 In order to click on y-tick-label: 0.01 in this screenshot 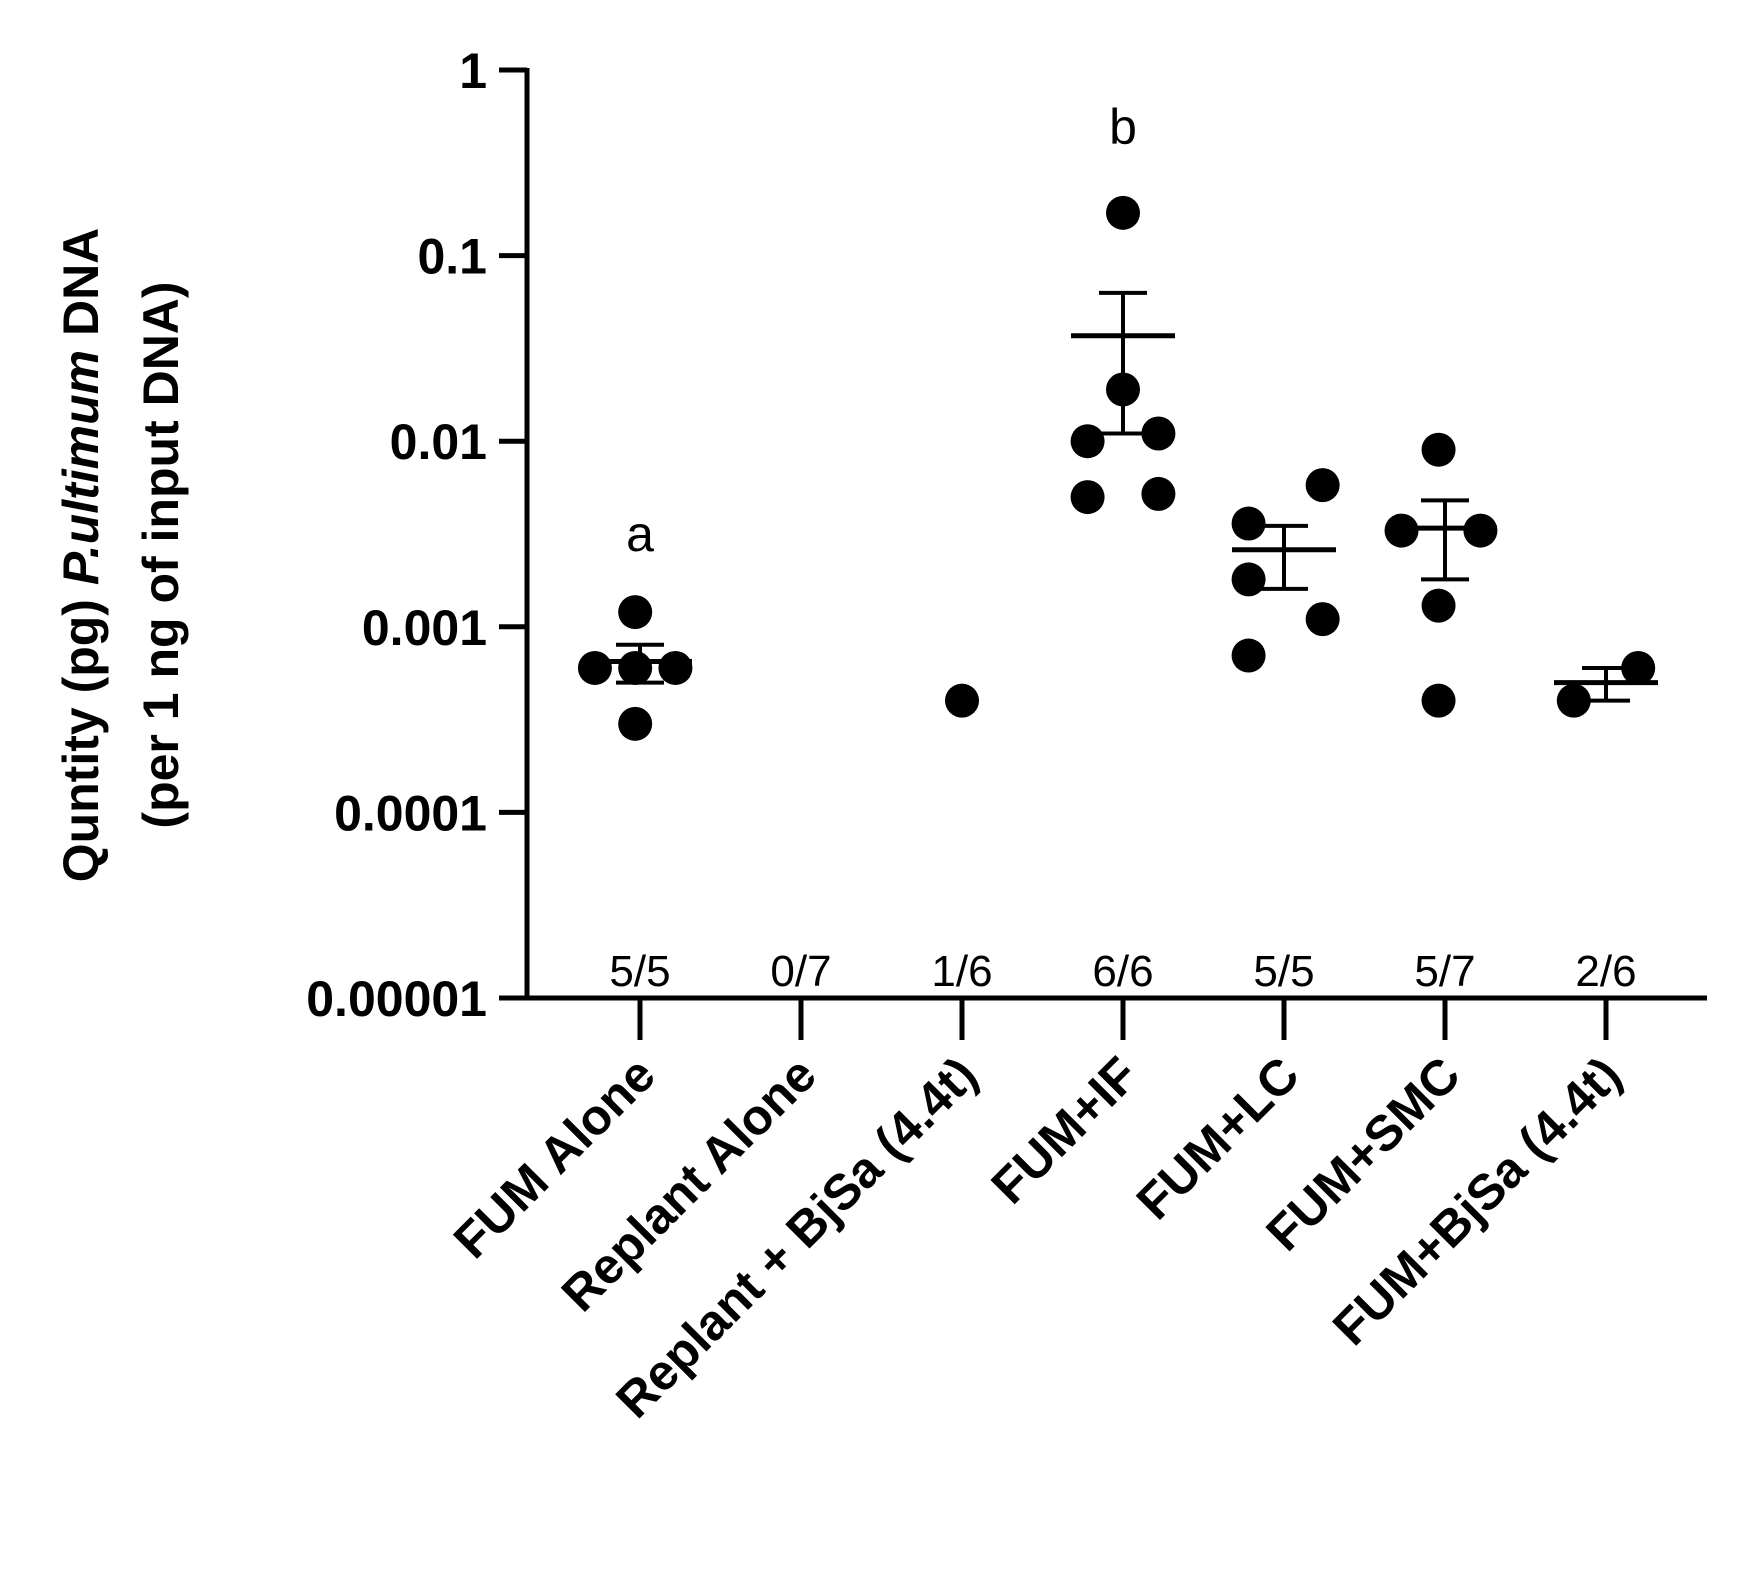, I will do `click(438, 442)`.